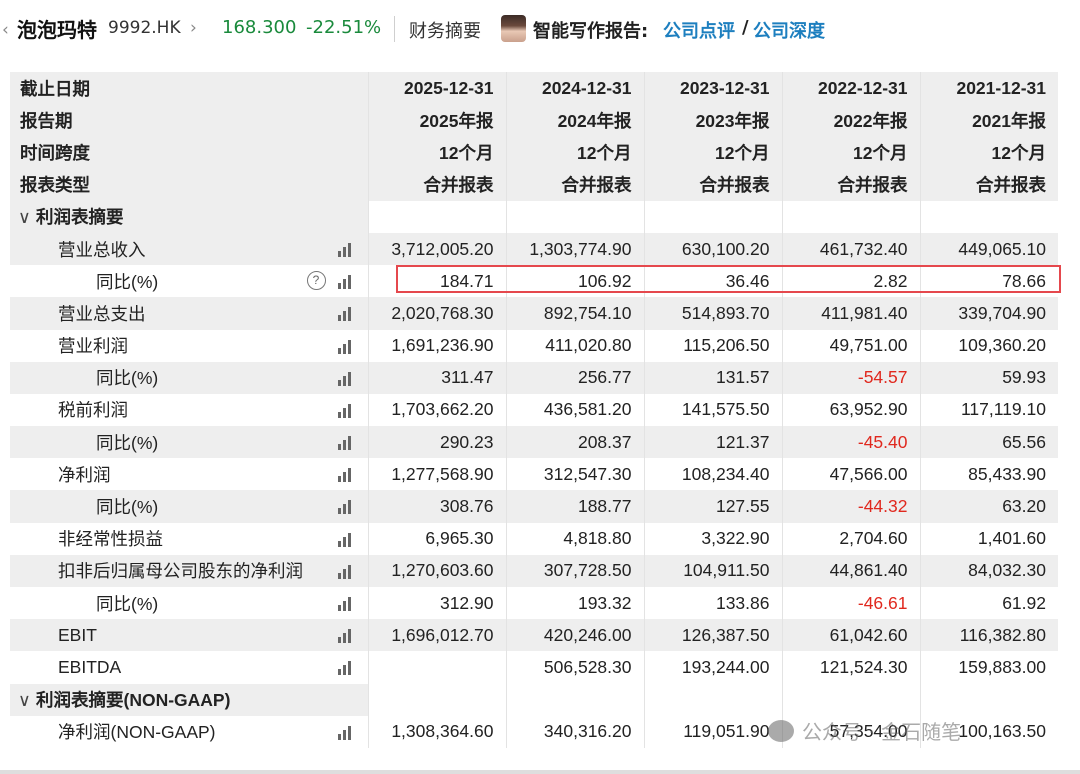 Image resolution: width=1080 pixels, height=774 pixels. I want to click on value-cell: 106.92, so click(574, 281).